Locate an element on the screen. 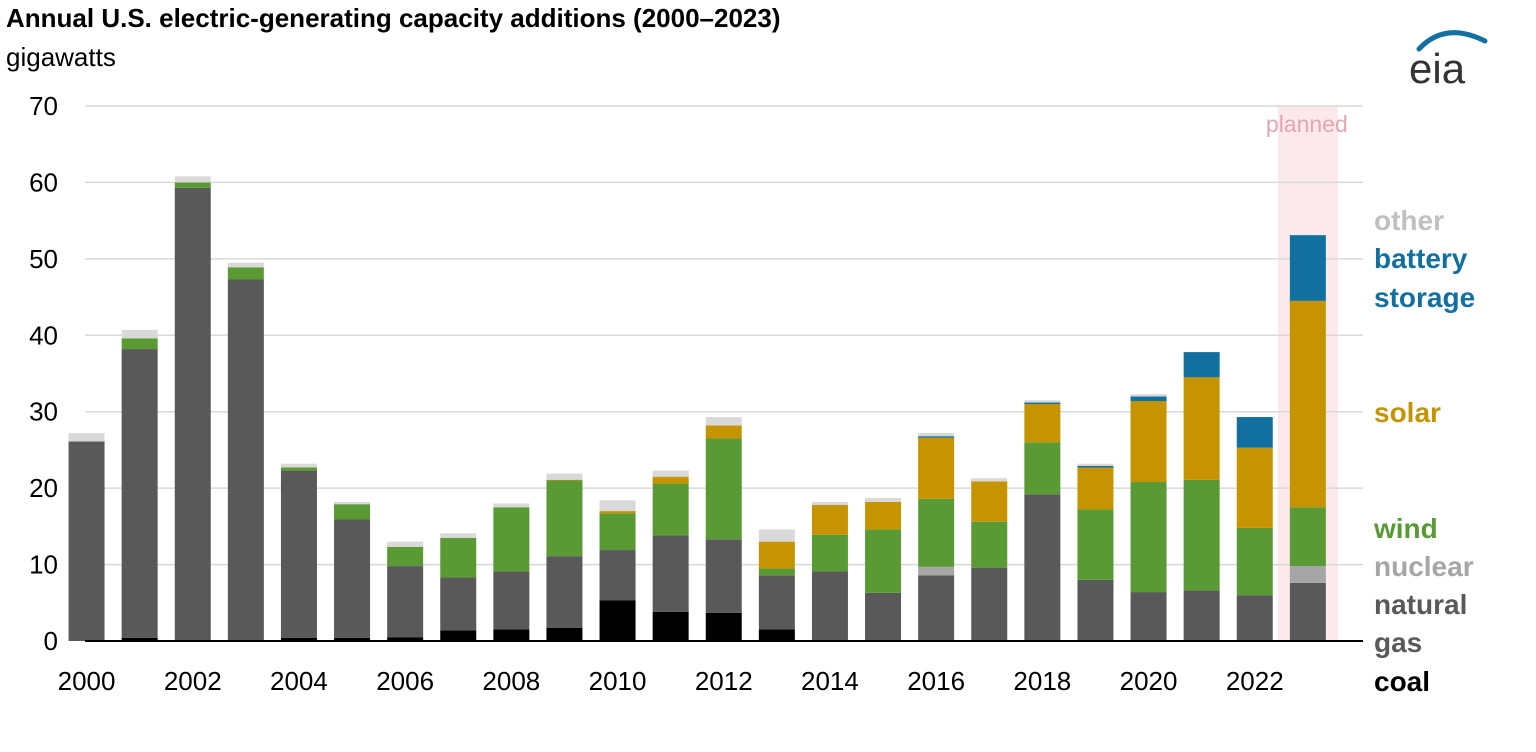 The image size is (1536, 752). bar-wind-2007 is located at coordinates (458, 557).